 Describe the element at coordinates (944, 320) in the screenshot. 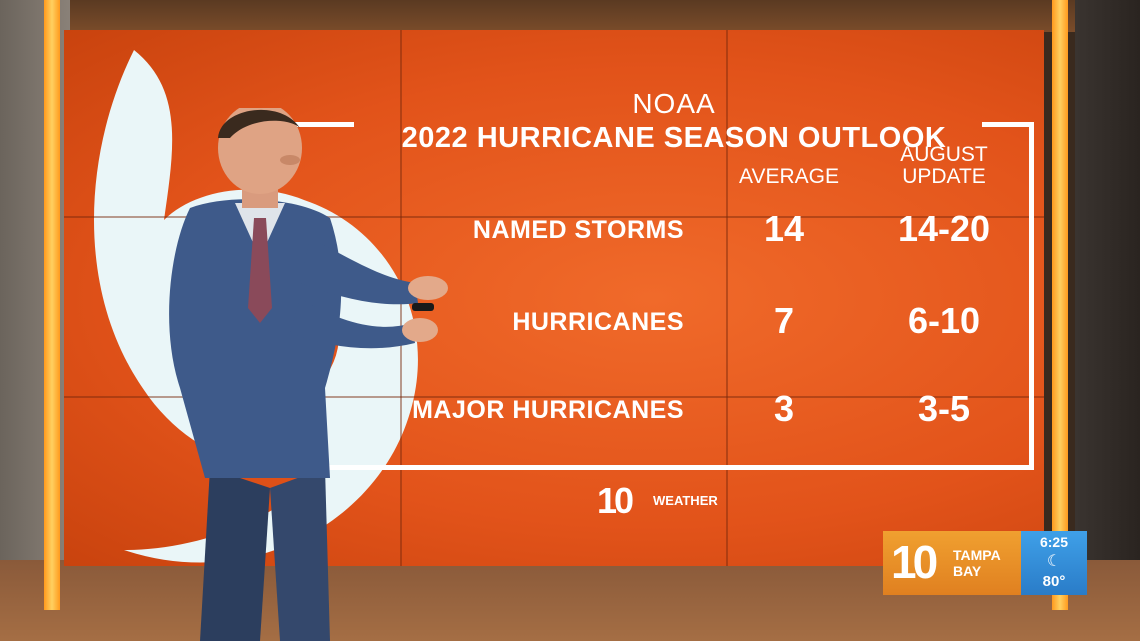

I see `row-value-update: 6-10` at that location.